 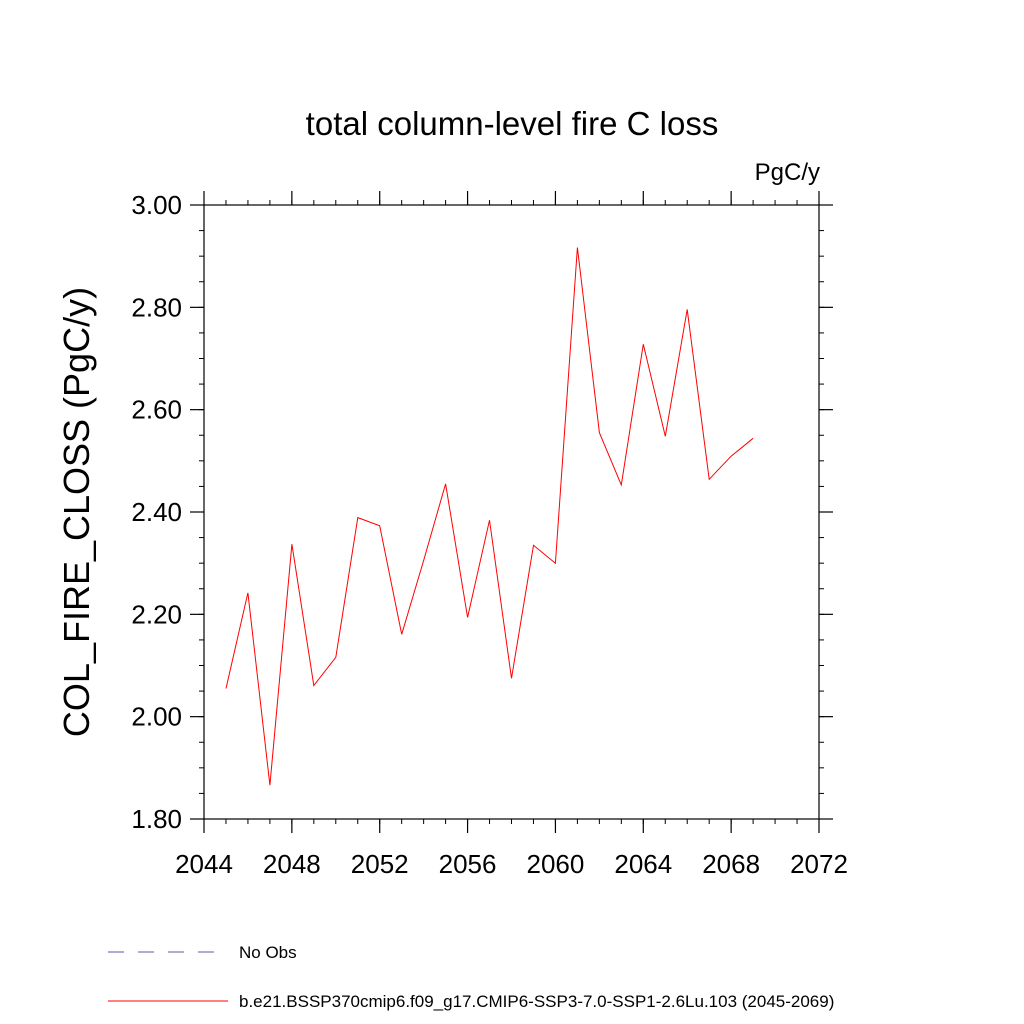 What do you see at coordinates (380, 864) in the screenshot?
I see `x-tick-label: 2052` at bounding box center [380, 864].